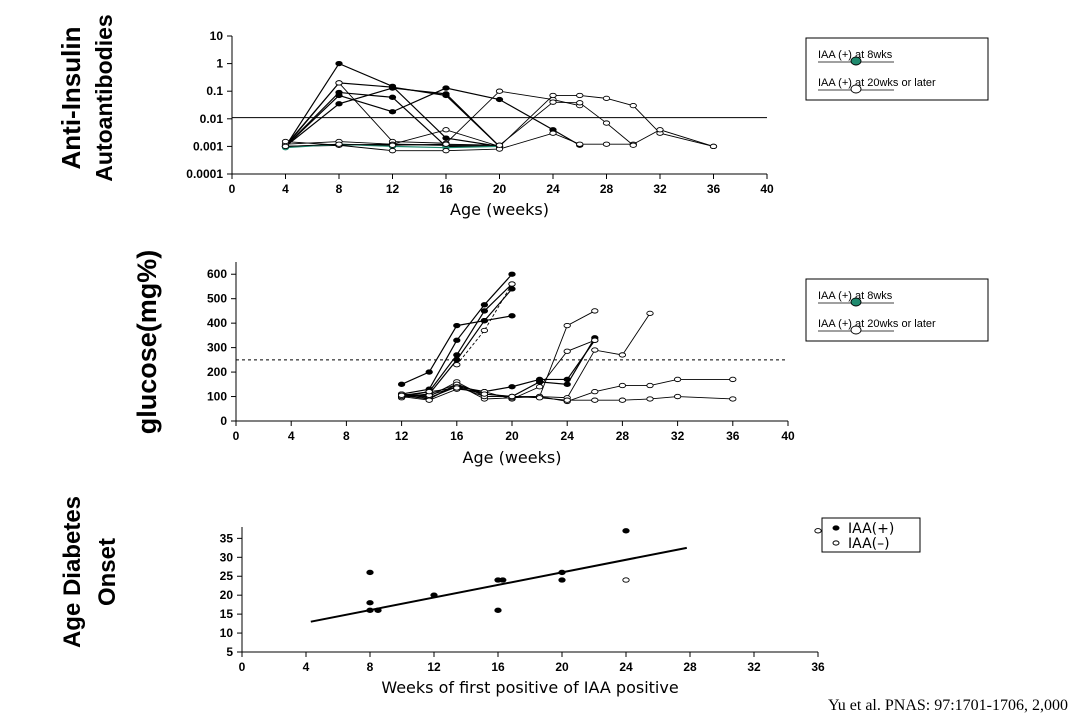 Image resolution: width=1080 pixels, height=720 pixels. I want to click on legend-box, so click(897, 69).